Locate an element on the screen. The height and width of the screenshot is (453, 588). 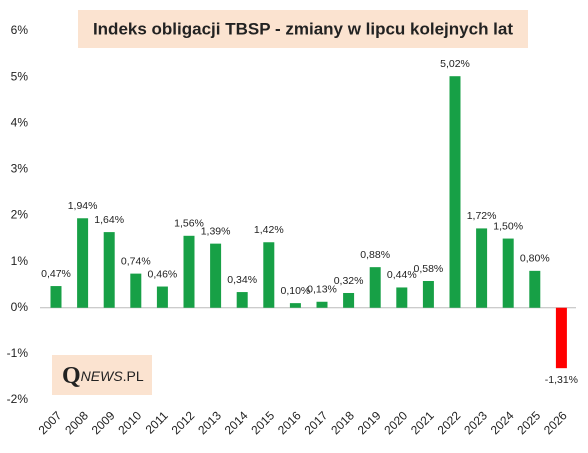
value-label: 0,34% is located at coordinates (242, 280).